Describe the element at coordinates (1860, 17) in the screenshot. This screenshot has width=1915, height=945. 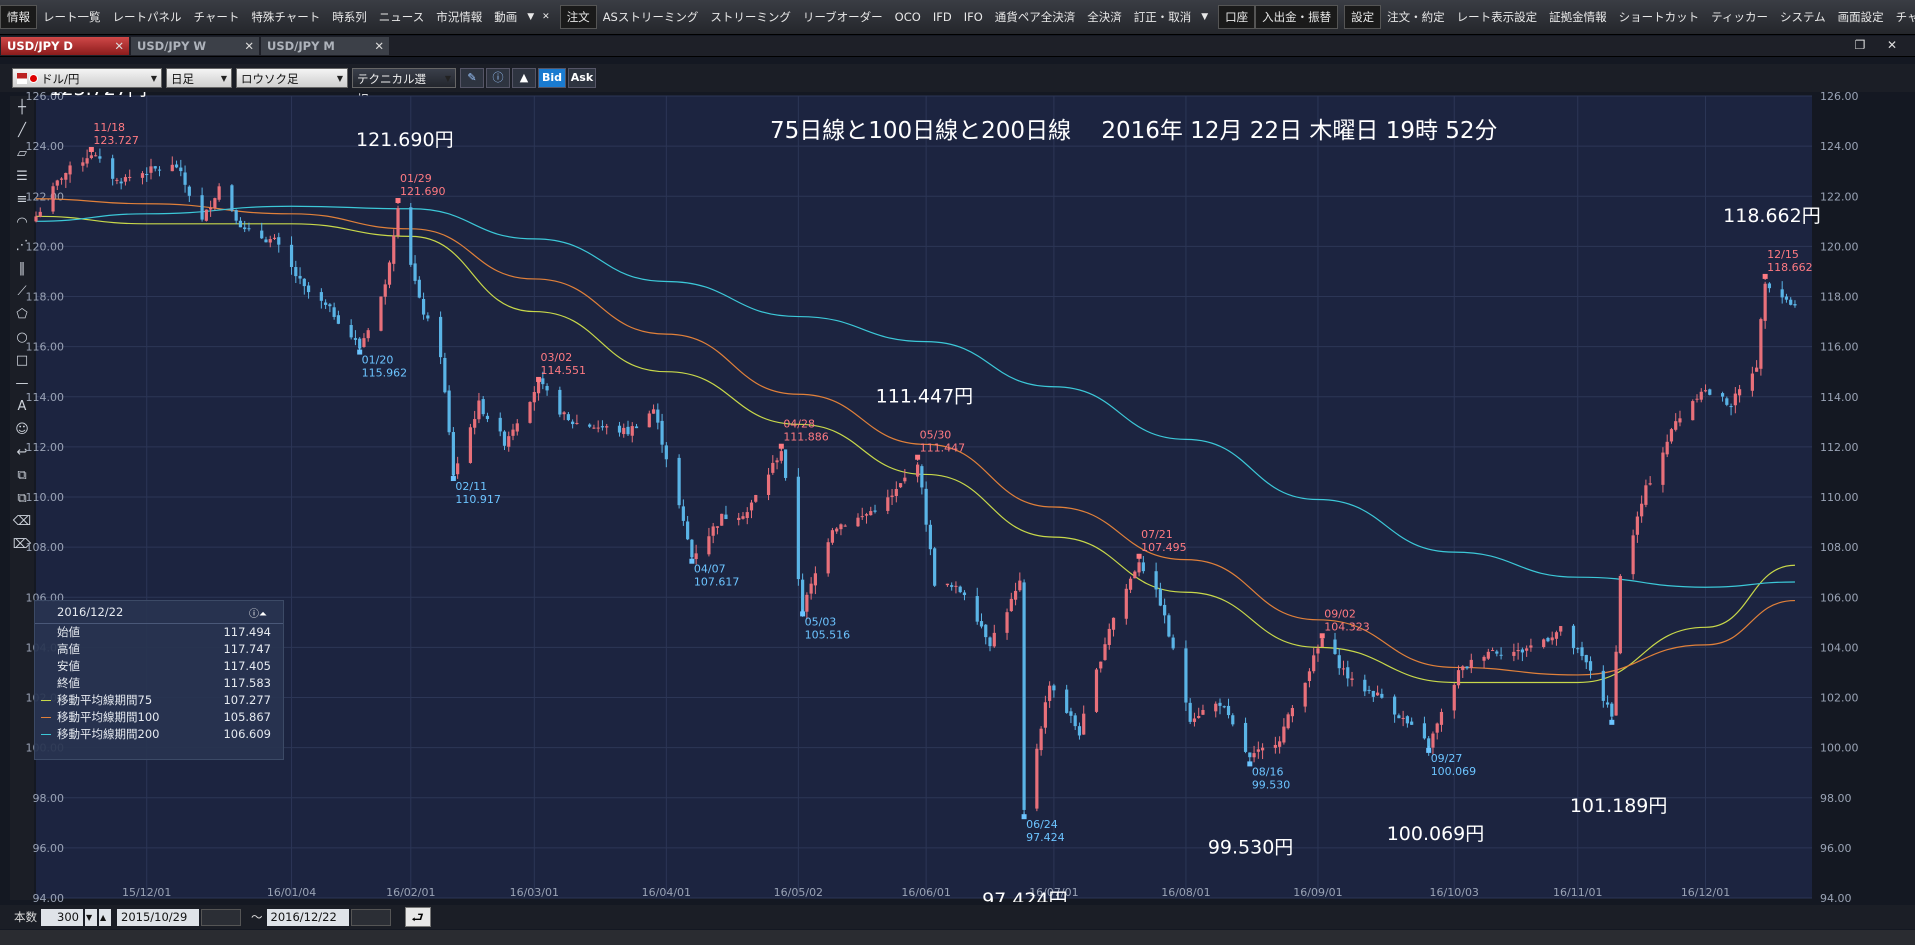
I see `menu-item-31: 画面設定` at that location.